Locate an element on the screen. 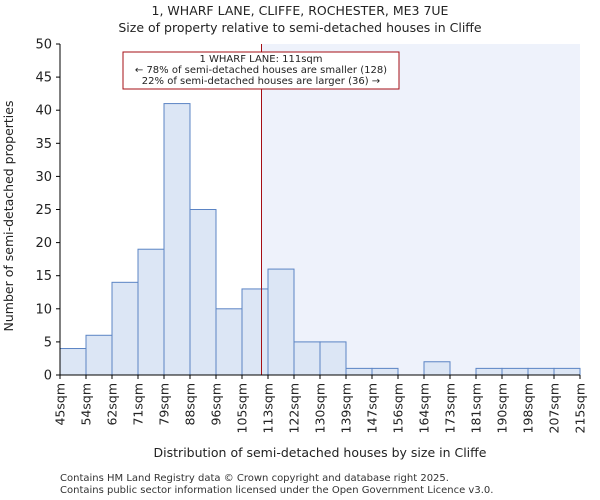 The height and width of the screenshot is (500, 600). y-tick-label: 10 is located at coordinates (43, 309).